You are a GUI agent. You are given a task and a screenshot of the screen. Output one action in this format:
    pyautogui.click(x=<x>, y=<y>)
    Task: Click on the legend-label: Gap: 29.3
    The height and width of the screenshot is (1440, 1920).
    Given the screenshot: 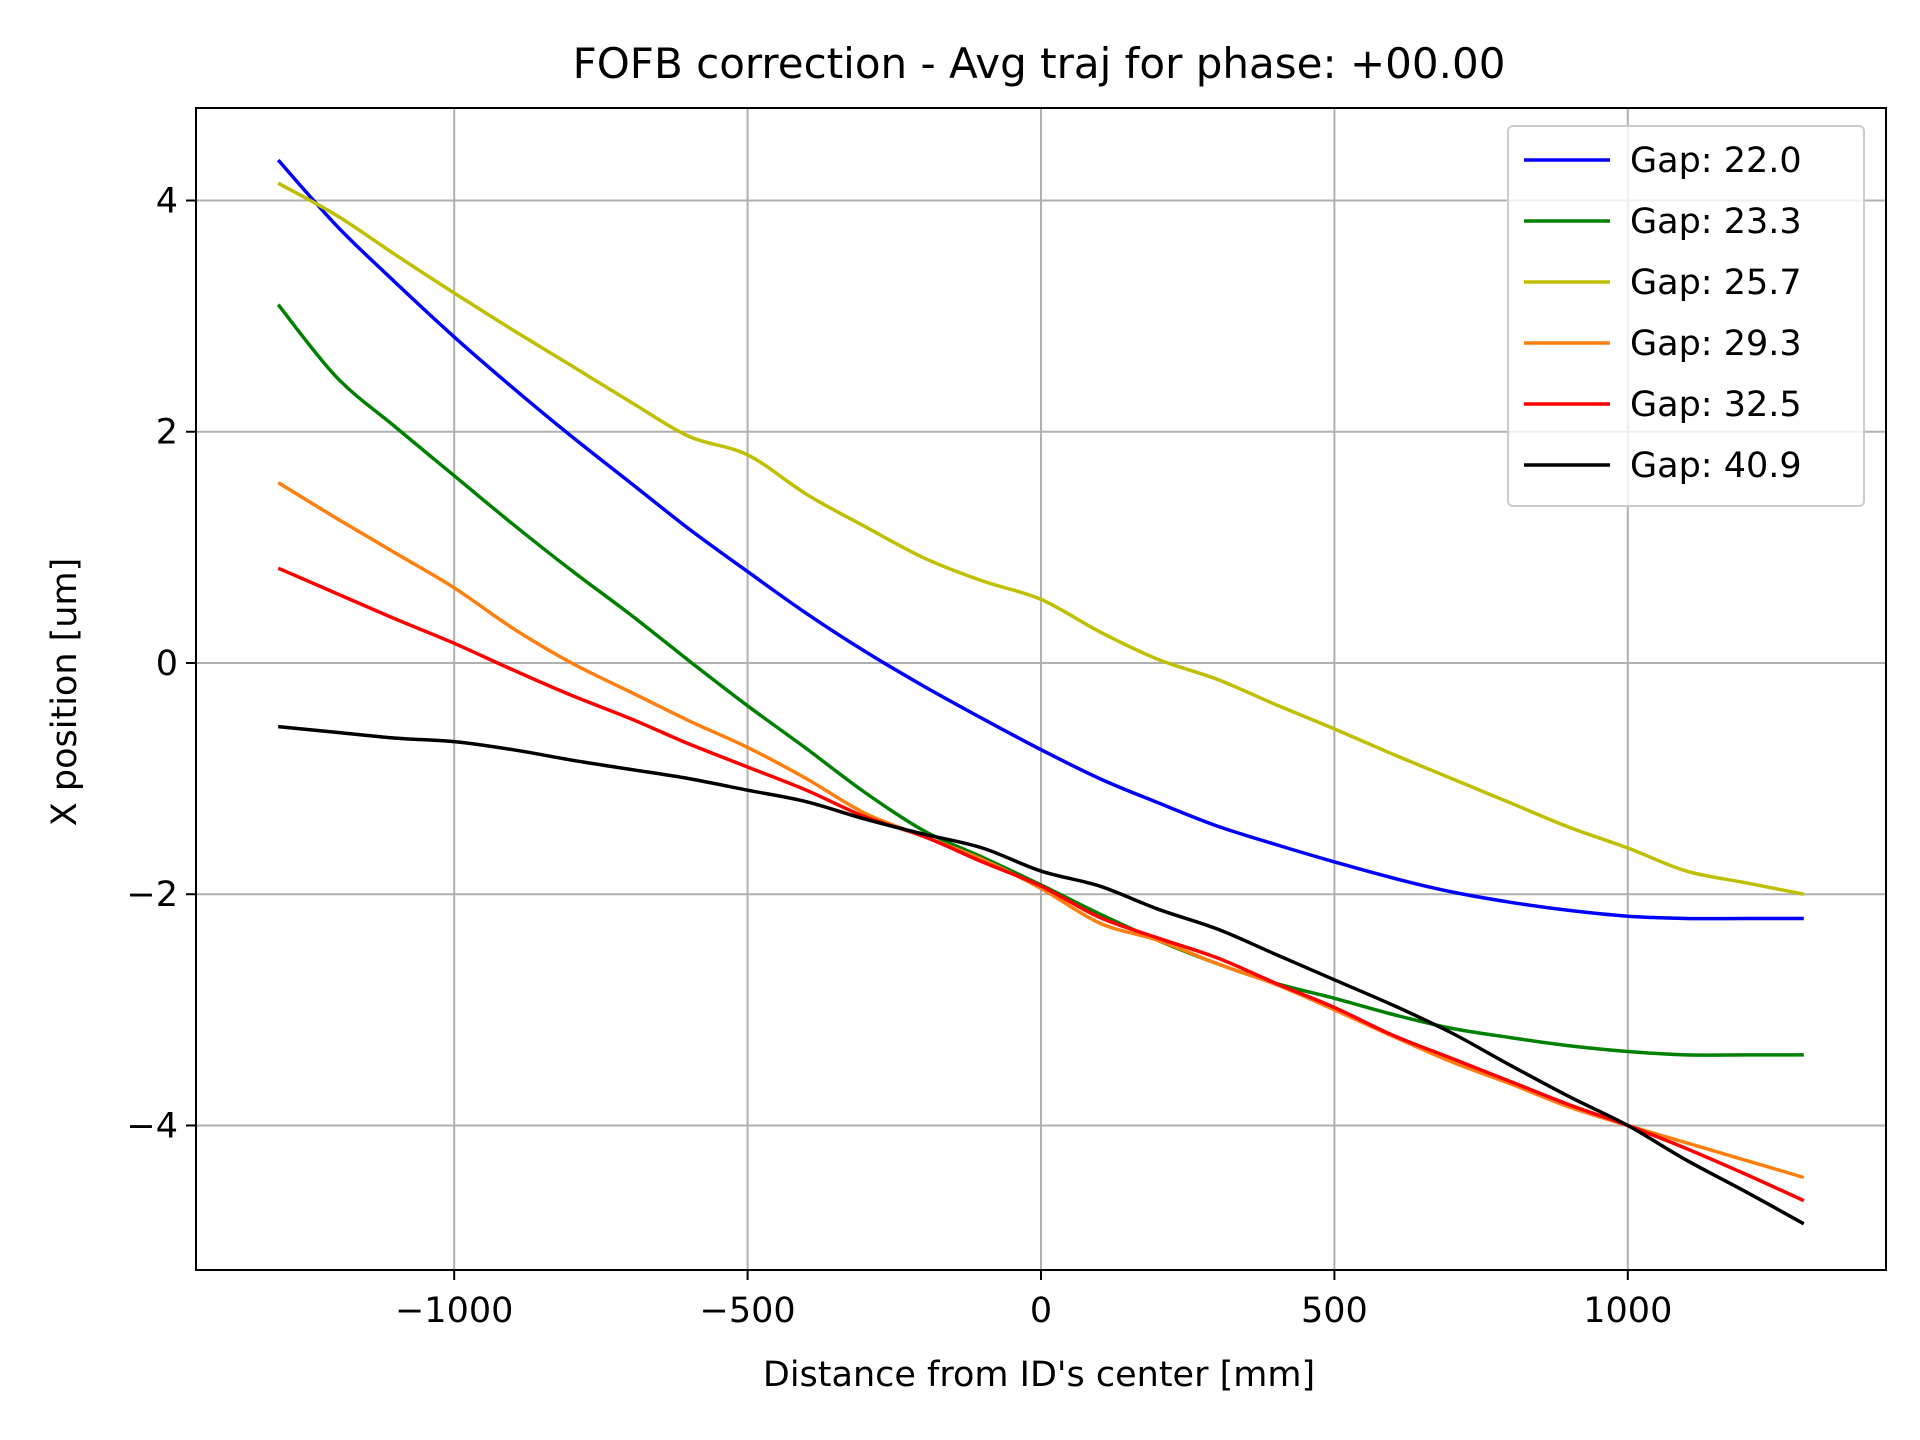 What is the action you would take?
    pyautogui.click(x=1716, y=344)
    